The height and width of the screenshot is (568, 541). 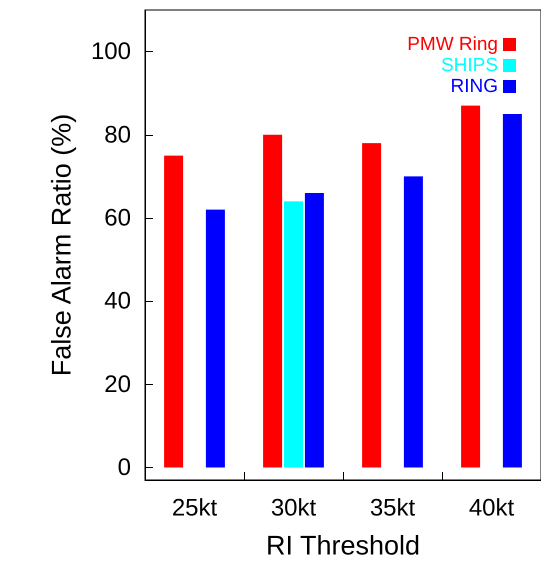 What do you see at coordinates (117, 134) in the screenshot?
I see `y-tick-label: 80` at bounding box center [117, 134].